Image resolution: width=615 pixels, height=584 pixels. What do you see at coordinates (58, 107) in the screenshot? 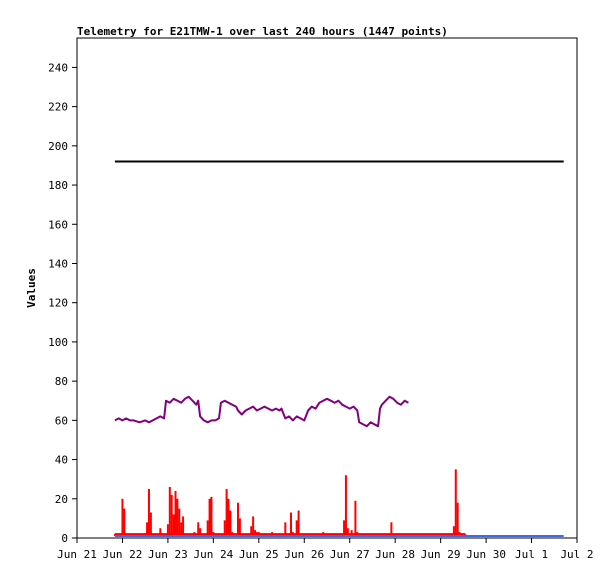
I see `y-tick-label: 220` at bounding box center [58, 107].